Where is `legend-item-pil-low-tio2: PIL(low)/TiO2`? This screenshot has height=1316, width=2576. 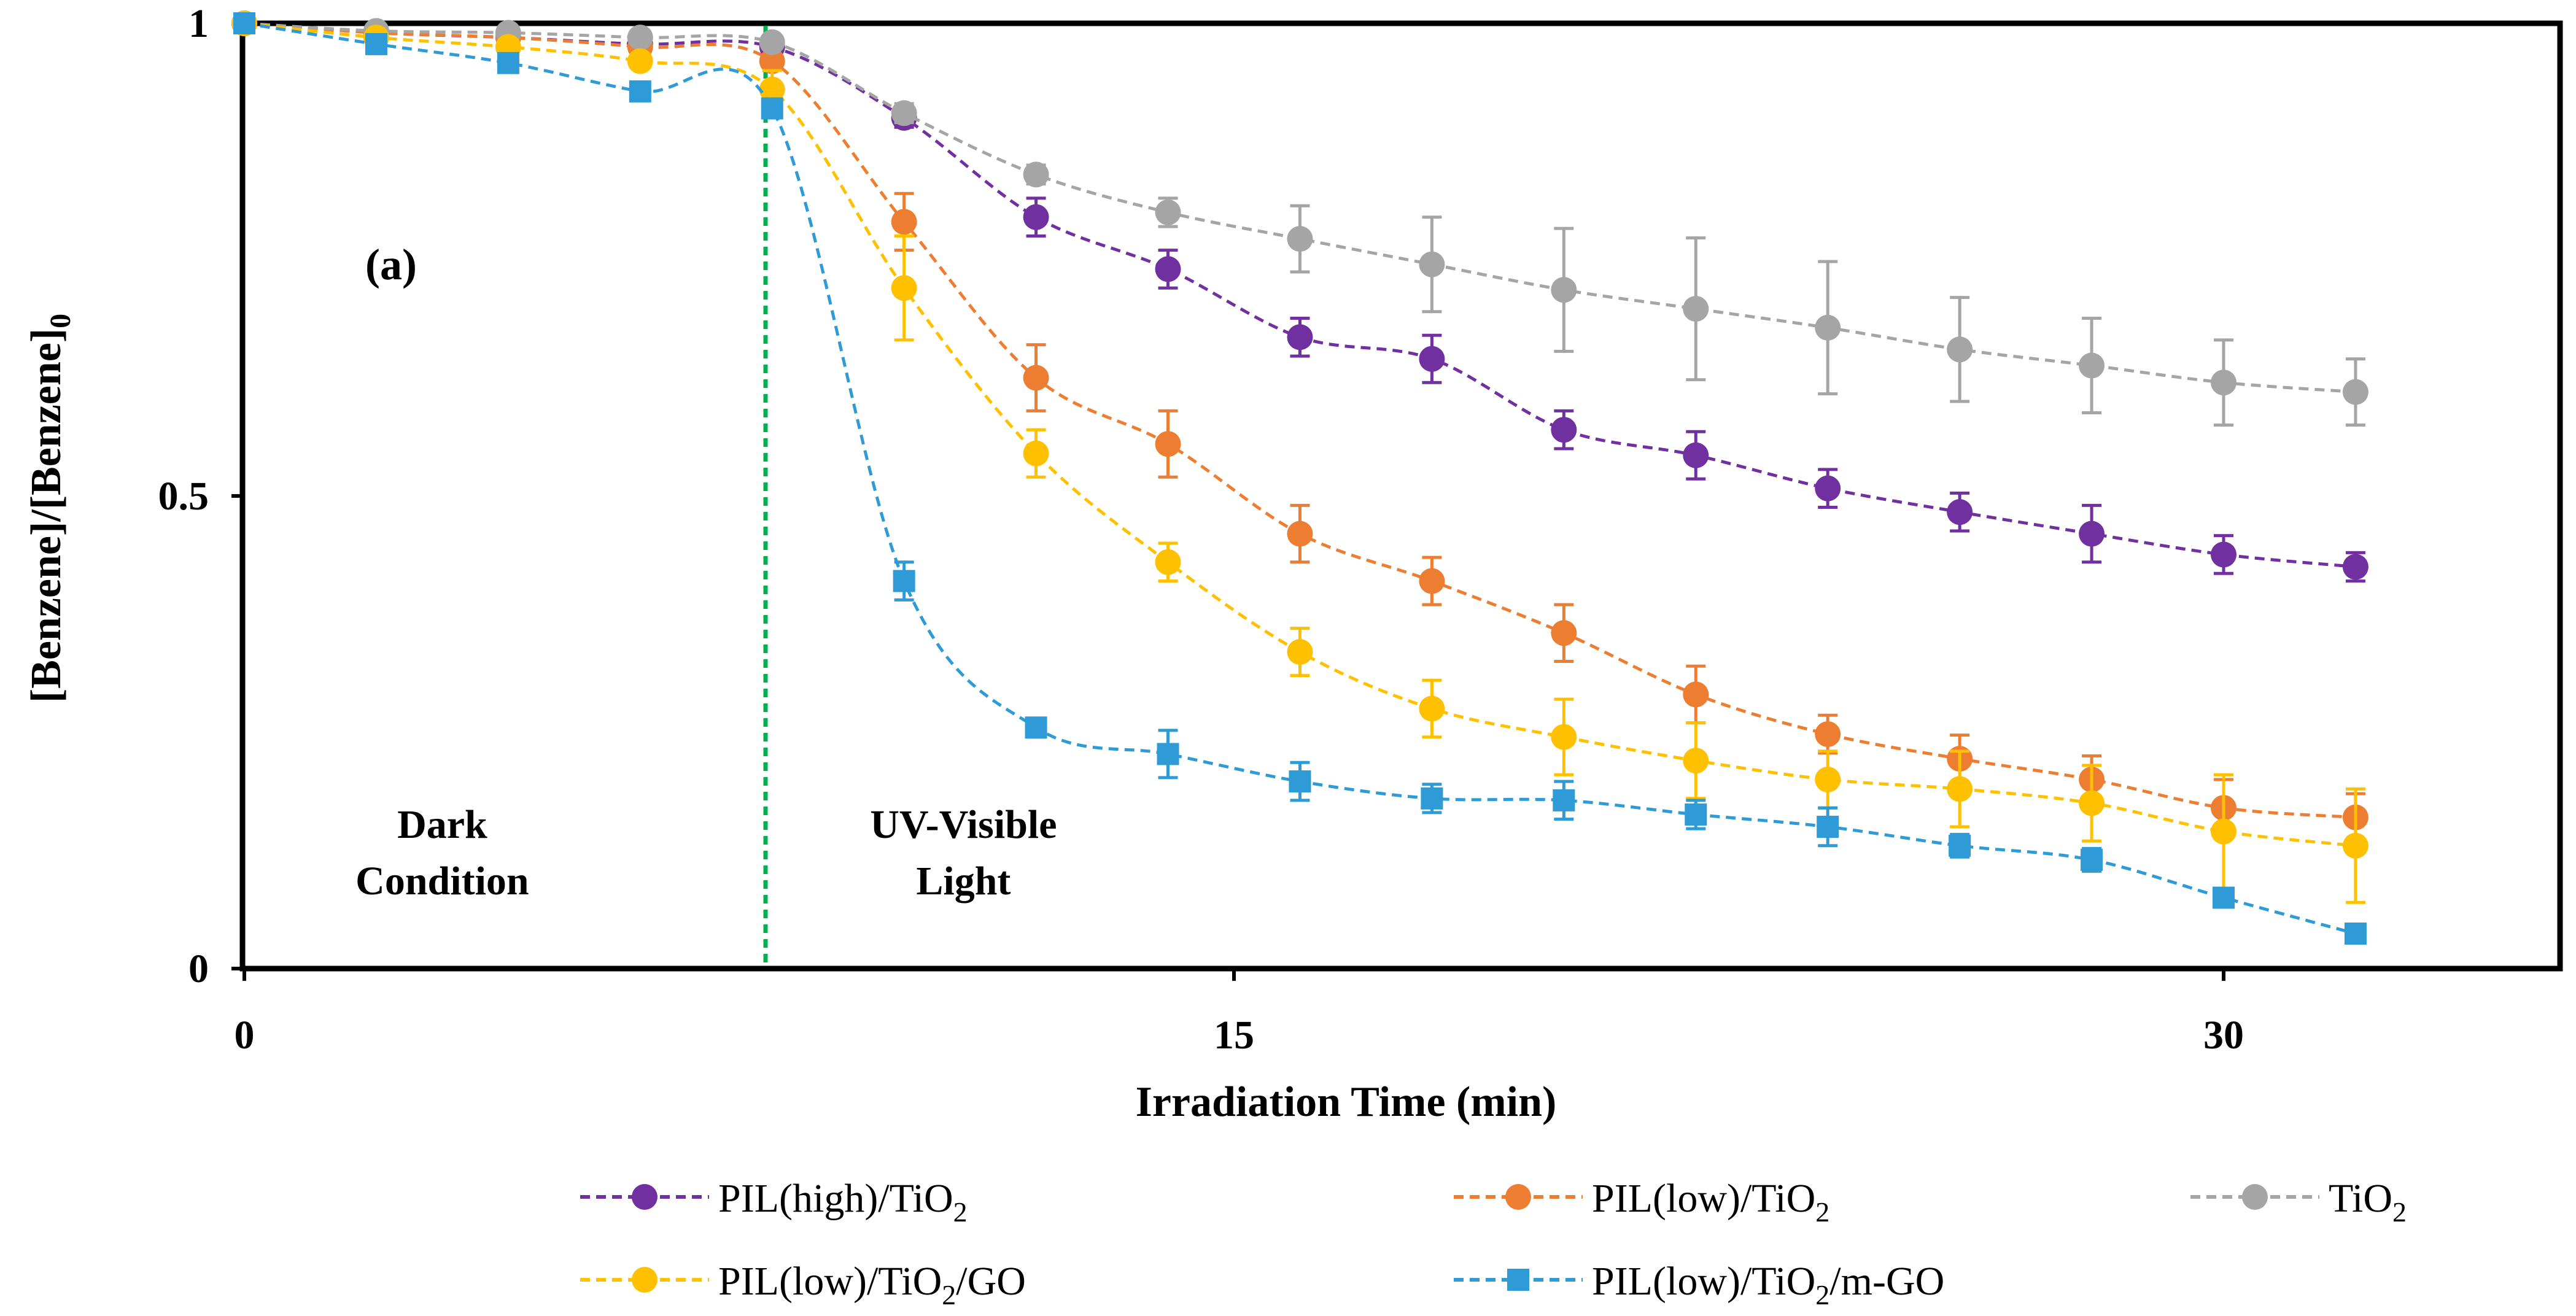 legend-item-pil-low-tio2: PIL(low)/TiO2 is located at coordinates (1641, 1202).